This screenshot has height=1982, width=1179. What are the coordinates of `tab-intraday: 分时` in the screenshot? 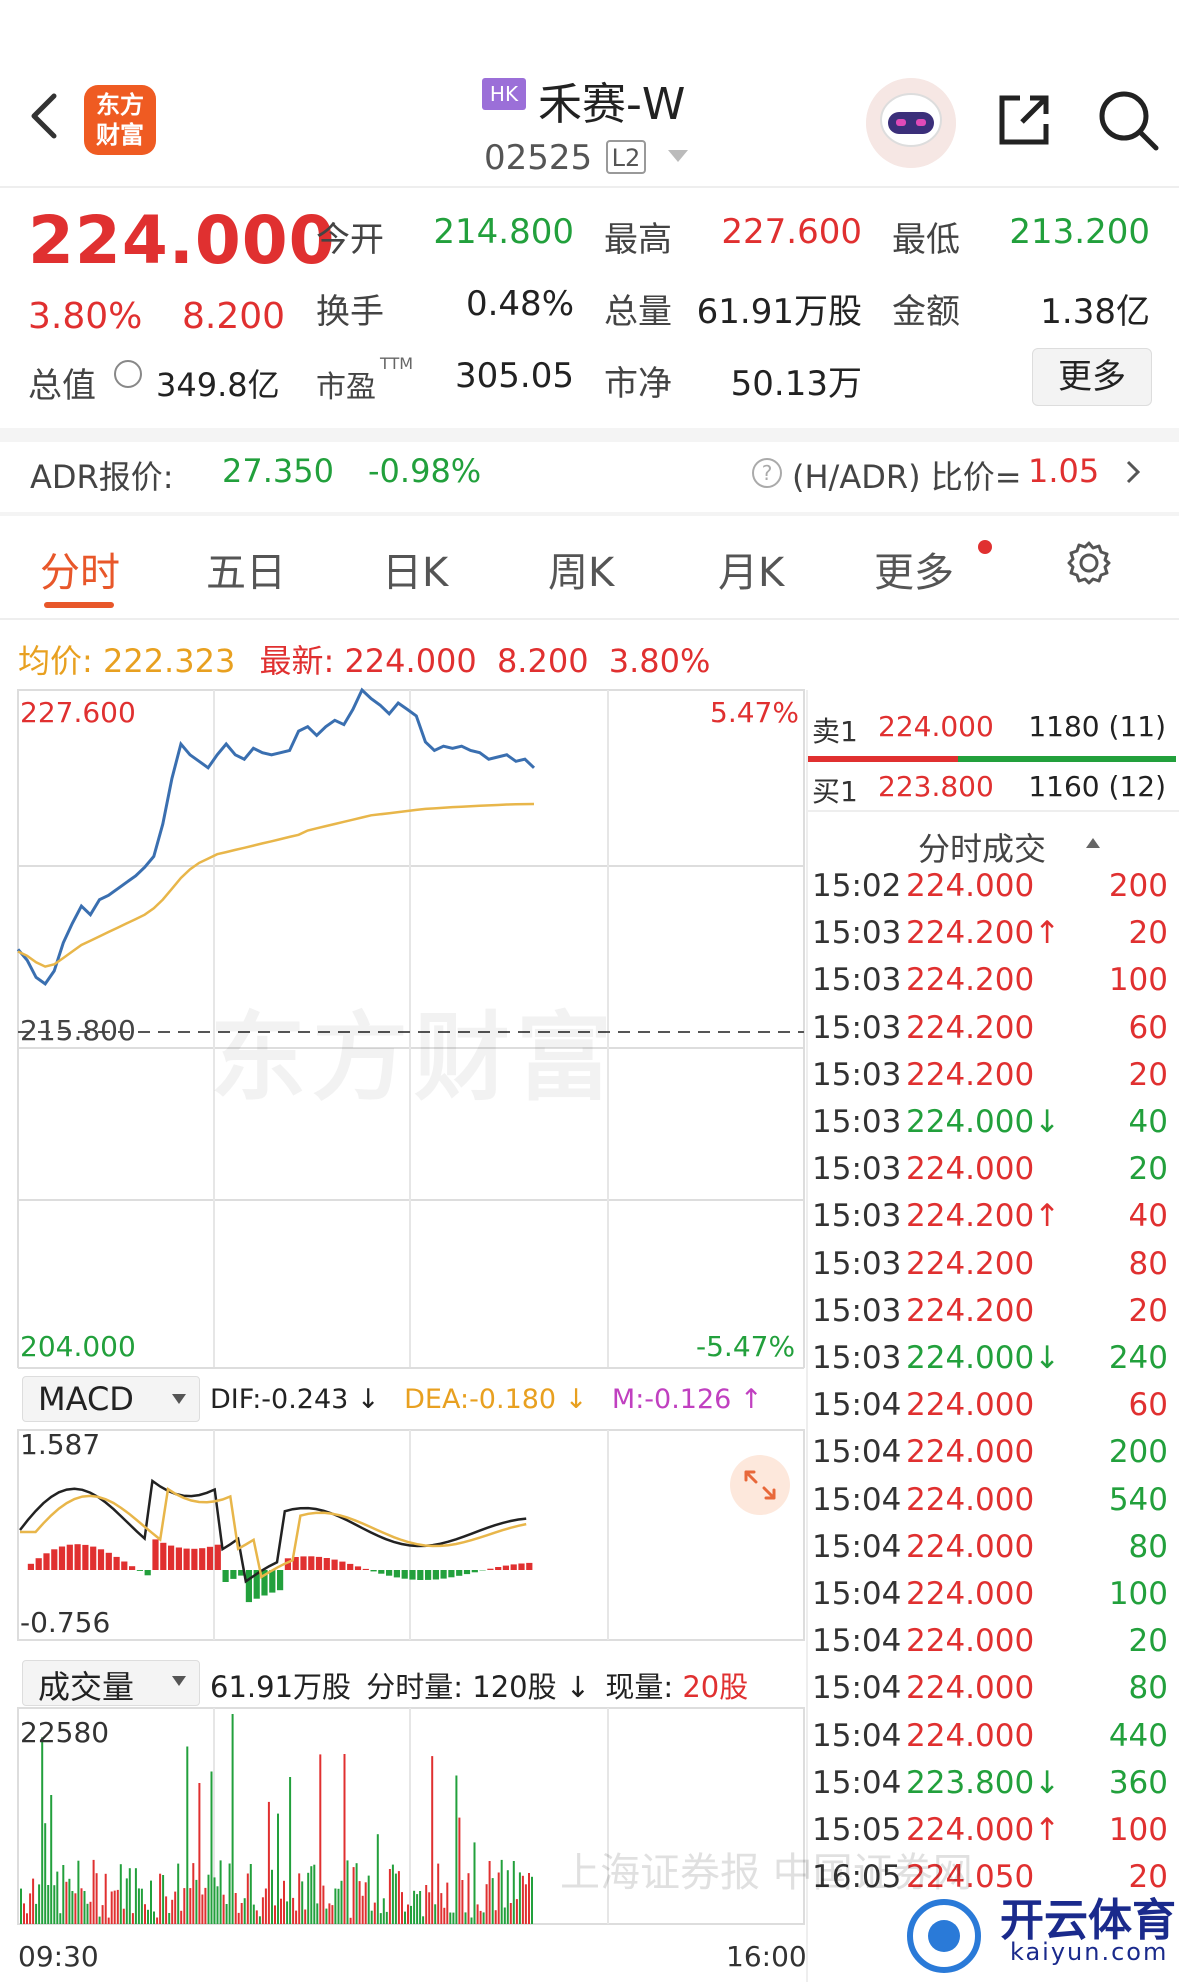 It's located at (80, 573).